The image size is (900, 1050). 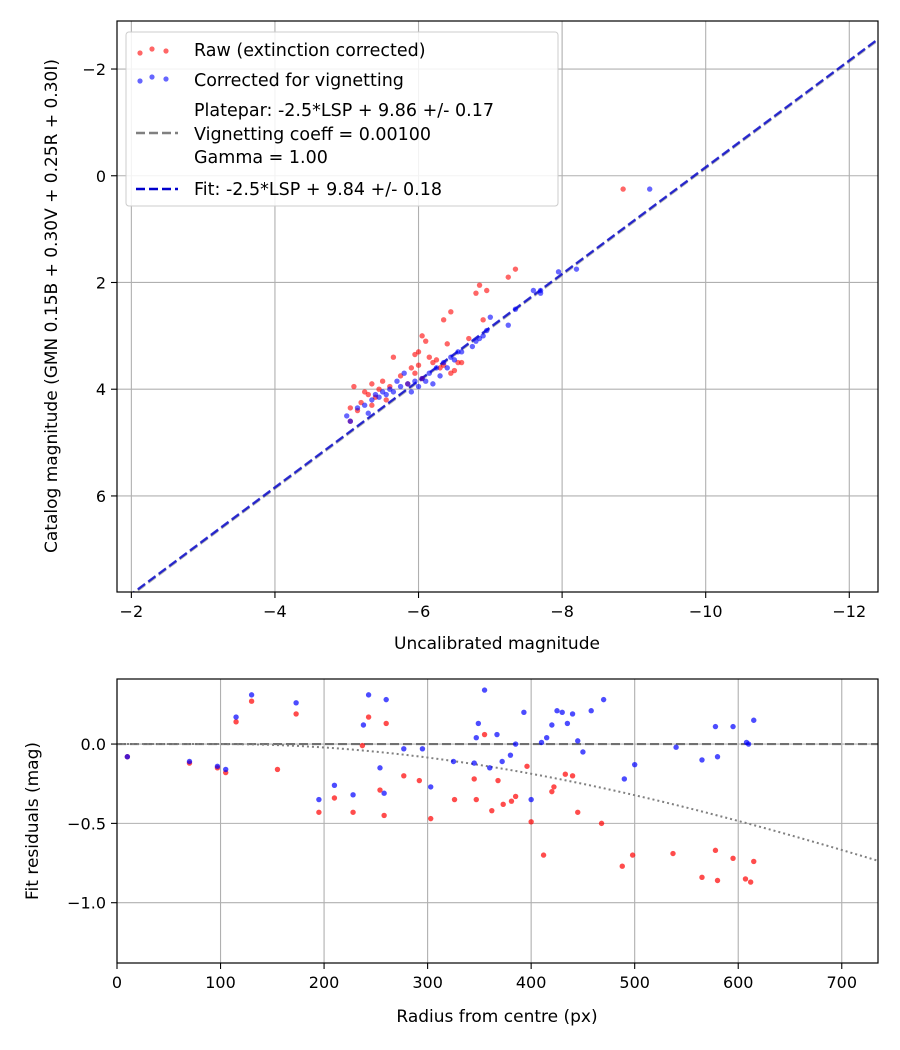 What do you see at coordinates (92, 824) in the screenshot?
I see `bottom-panel-y-ticks: −1.0 −0.5 0.0` at bounding box center [92, 824].